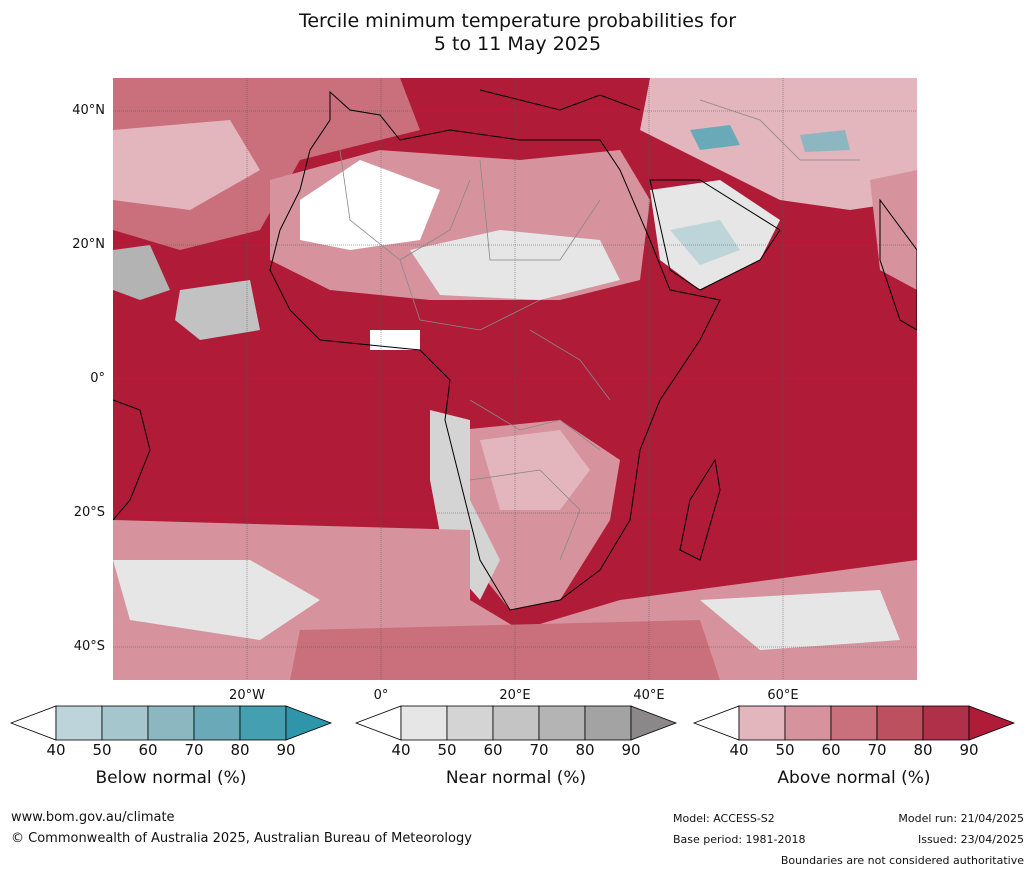  What do you see at coordinates (739, 839) in the screenshot?
I see `footer-base-period: Base period: 1981-2018` at bounding box center [739, 839].